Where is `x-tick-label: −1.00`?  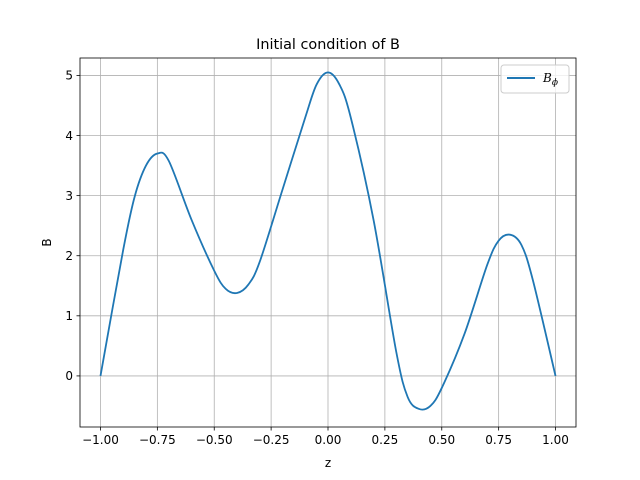
x-tick-label: −1.00 is located at coordinates (100, 440).